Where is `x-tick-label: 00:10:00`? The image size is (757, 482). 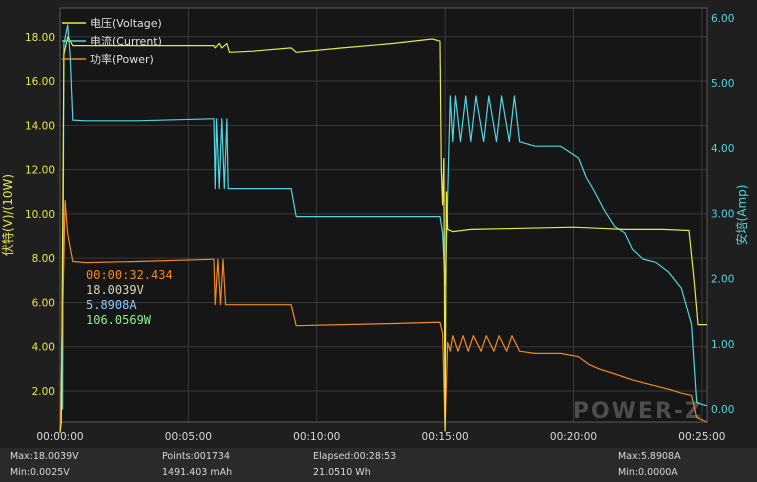 x-tick-label: 00:10:00 is located at coordinates (316, 437).